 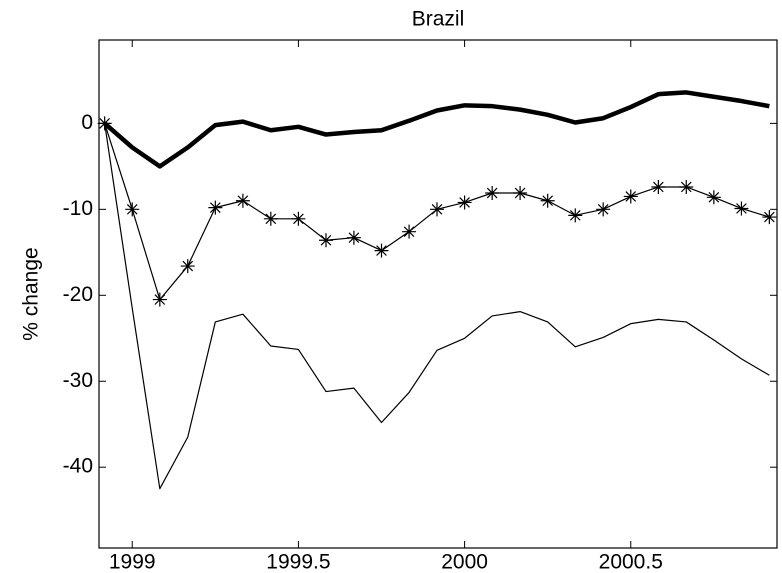 What do you see at coordinates (132, 562) in the screenshot?
I see `x-tick-label: 1999` at bounding box center [132, 562].